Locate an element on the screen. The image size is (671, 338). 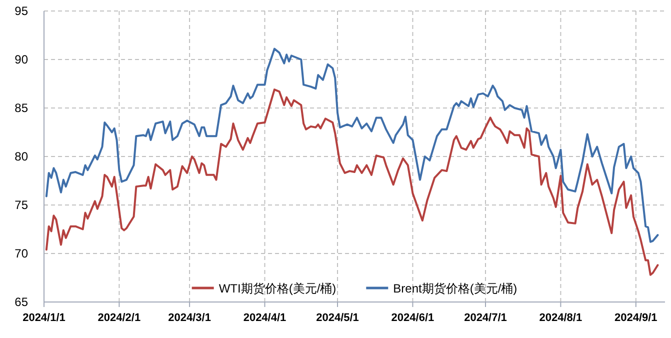
y-tick-label: 65 is located at coordinates (21, 302).